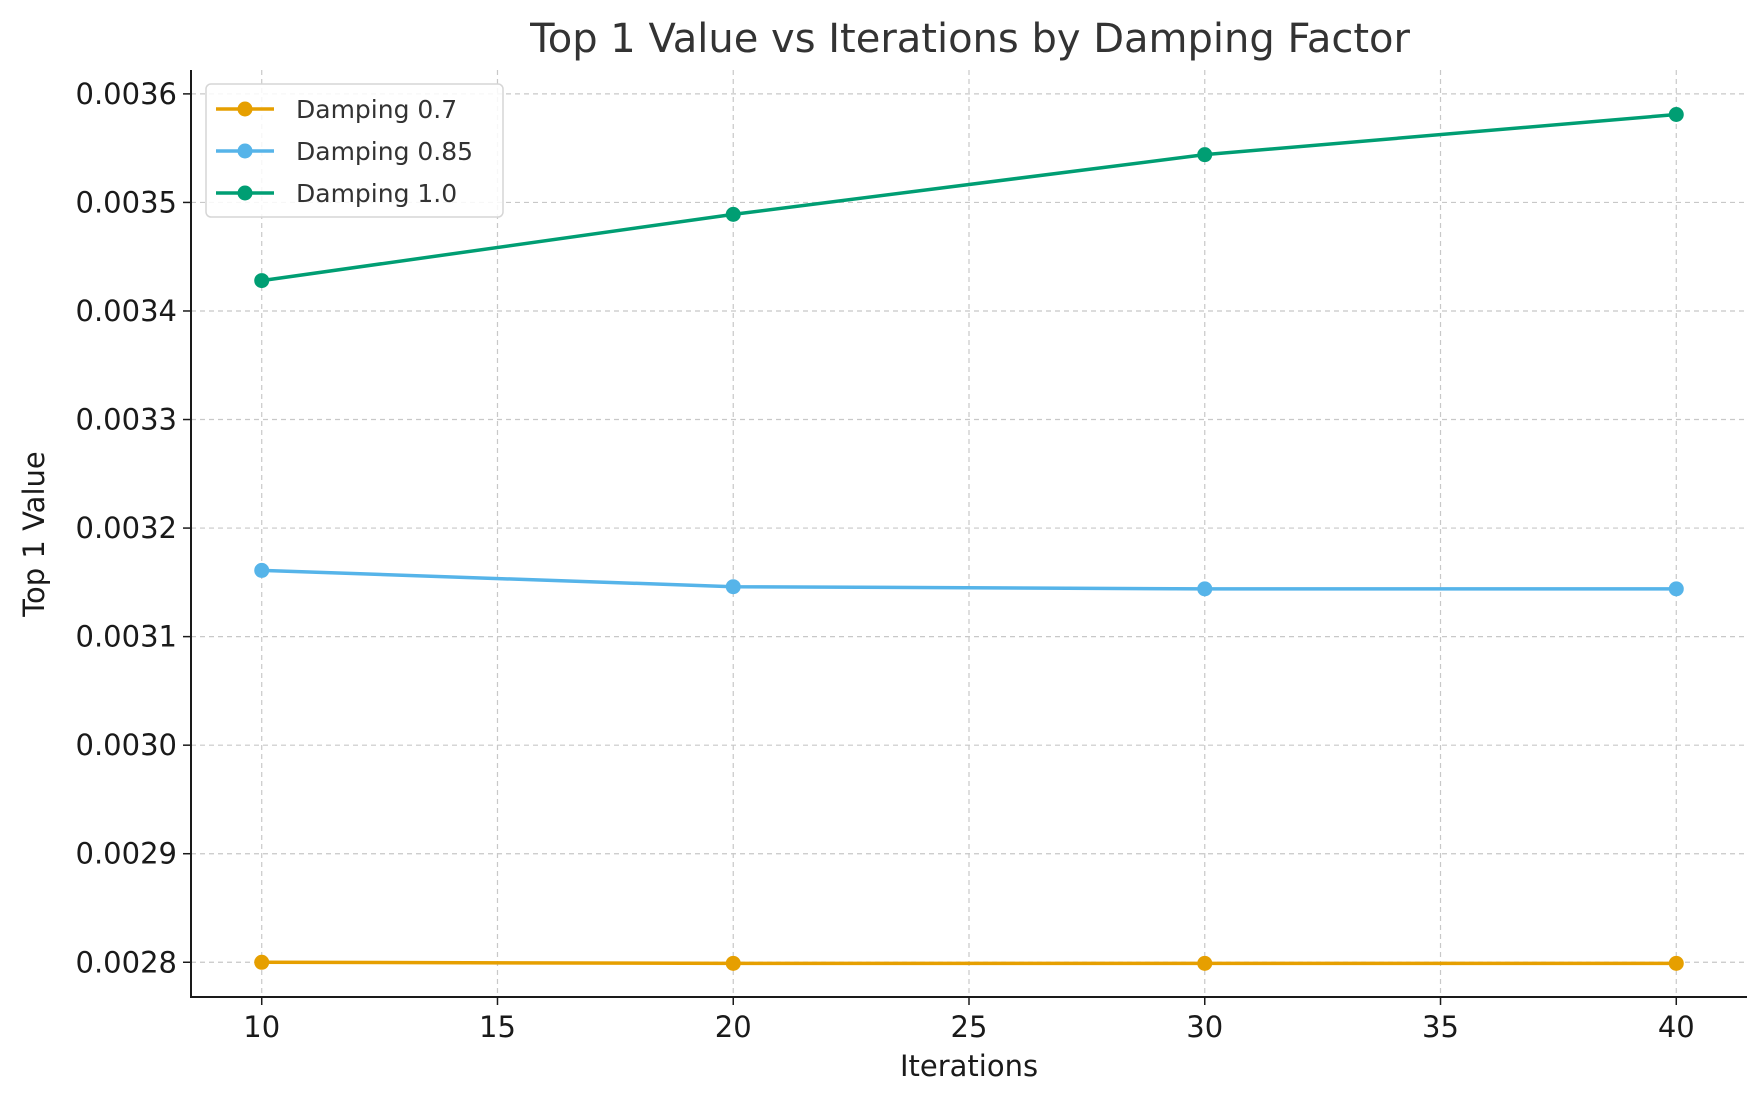  What do you see at coordinates (126, 962) in the screenshot?
I see `y-tick-label: 0.0028` at bounding box center [126, 962].